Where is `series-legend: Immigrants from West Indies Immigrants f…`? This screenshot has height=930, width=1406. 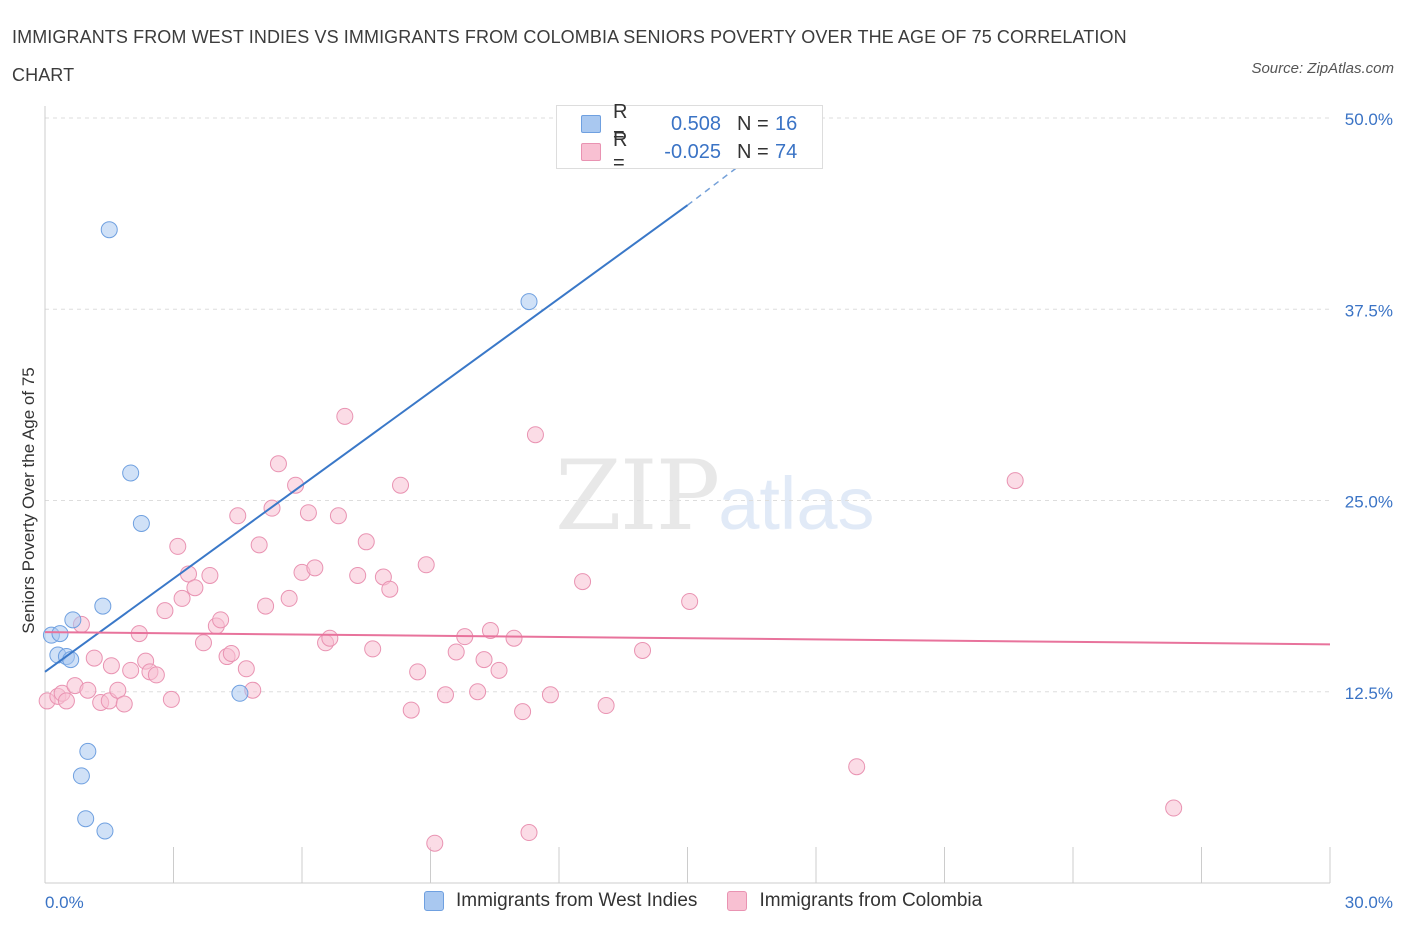 series-legend: Immigrants from West Indies Immigrants f… is located at coordinates (718, 901).